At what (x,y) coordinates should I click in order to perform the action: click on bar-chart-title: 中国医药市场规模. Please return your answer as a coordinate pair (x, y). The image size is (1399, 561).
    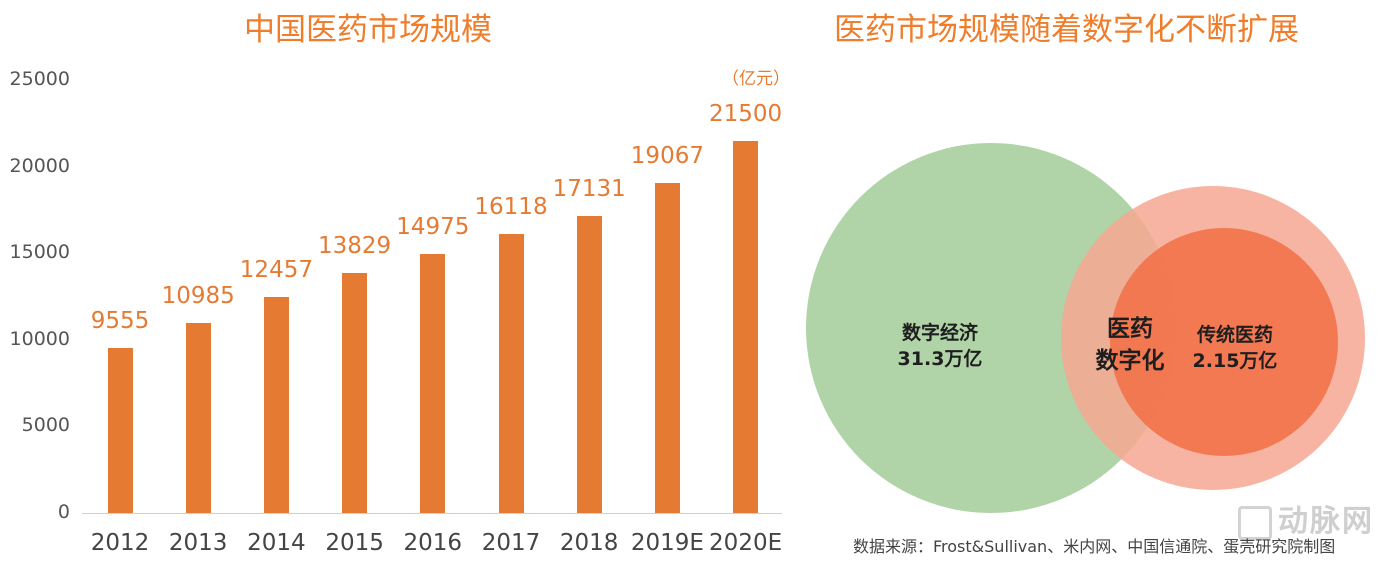
    Looking at the image, I should click on (368, 30).